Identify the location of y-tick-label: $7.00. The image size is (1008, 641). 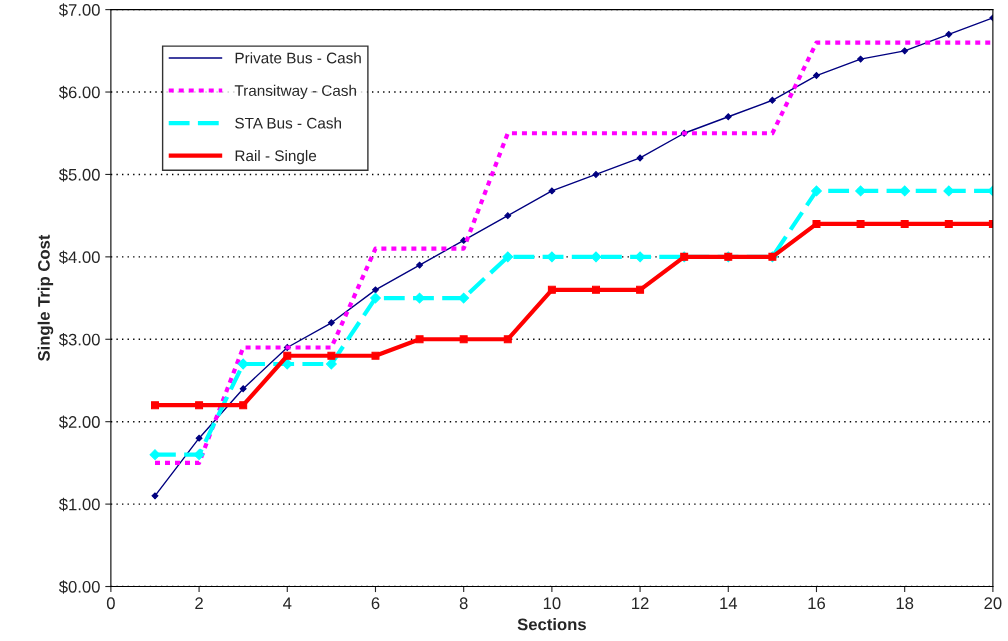
(79, 10).